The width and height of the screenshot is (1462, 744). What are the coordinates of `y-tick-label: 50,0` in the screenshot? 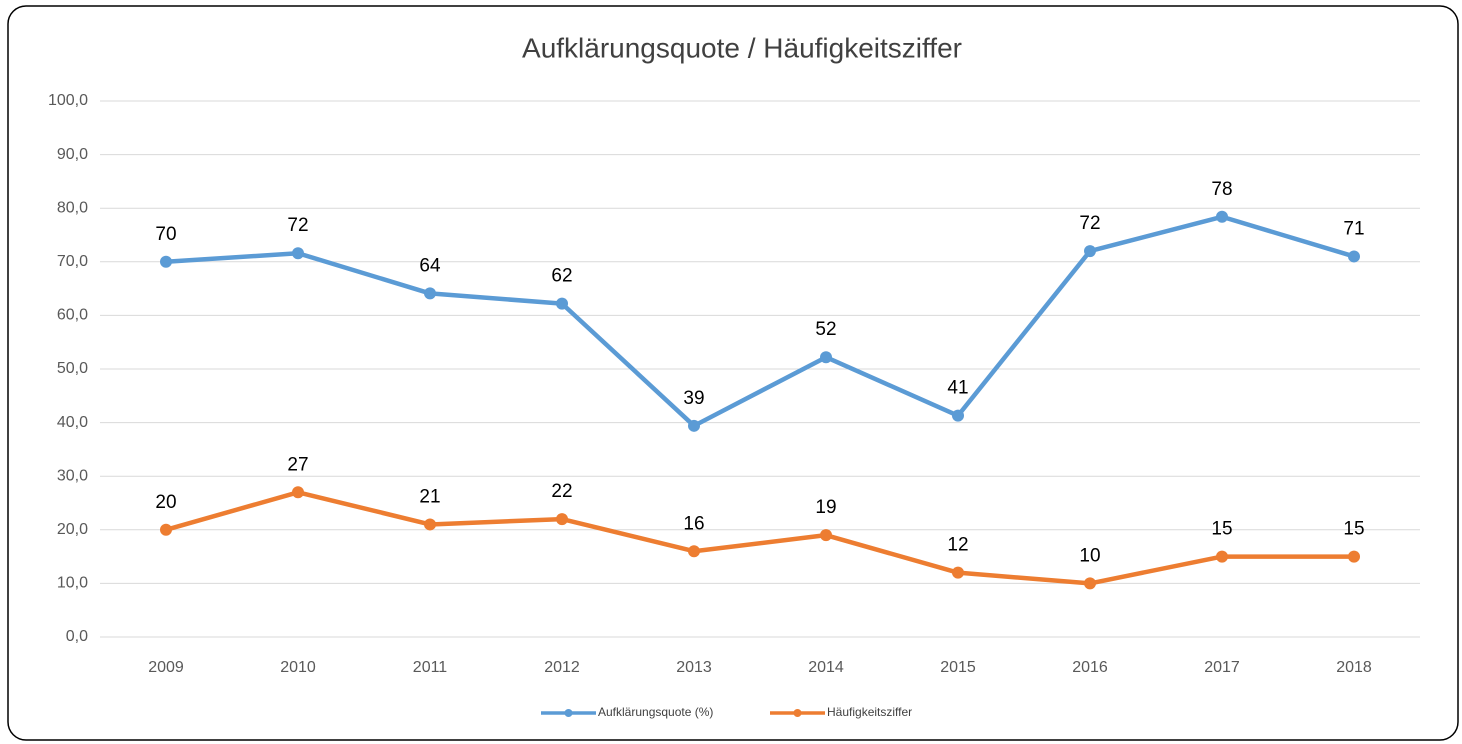 It's located at (72, 368).